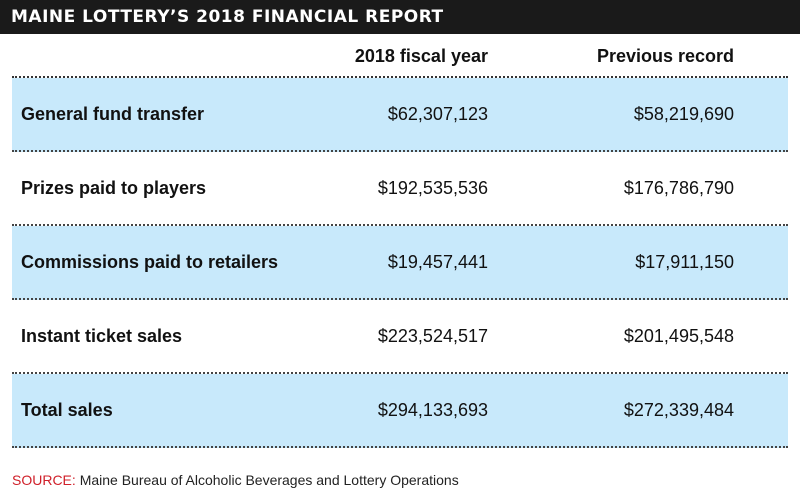 Image resolution: width=800 pixels, height=500 pixels. What do you see at coordinates (113, 114) in the screenshot?
I see `row-label: General fund transfer` at bounding box center [113, 114].